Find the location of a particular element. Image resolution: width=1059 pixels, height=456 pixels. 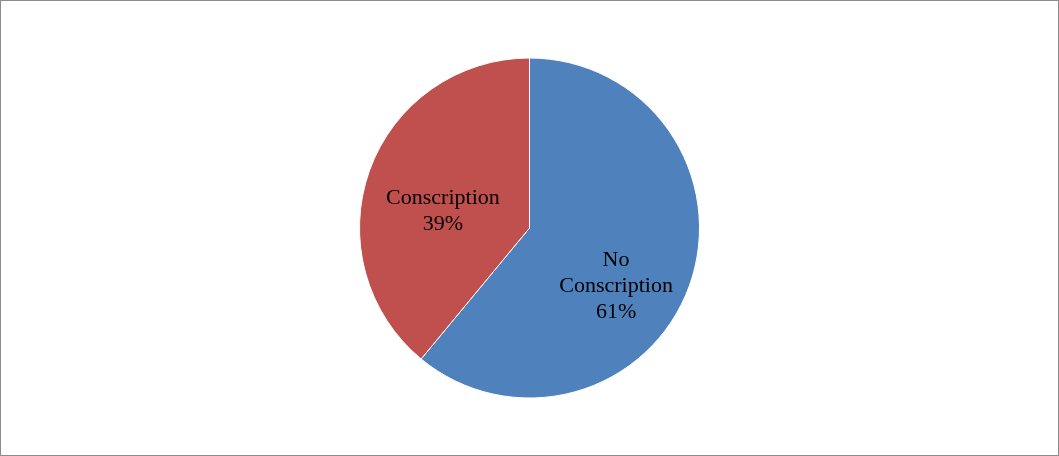

data-label: 39% is located at coordinates (443, 222).